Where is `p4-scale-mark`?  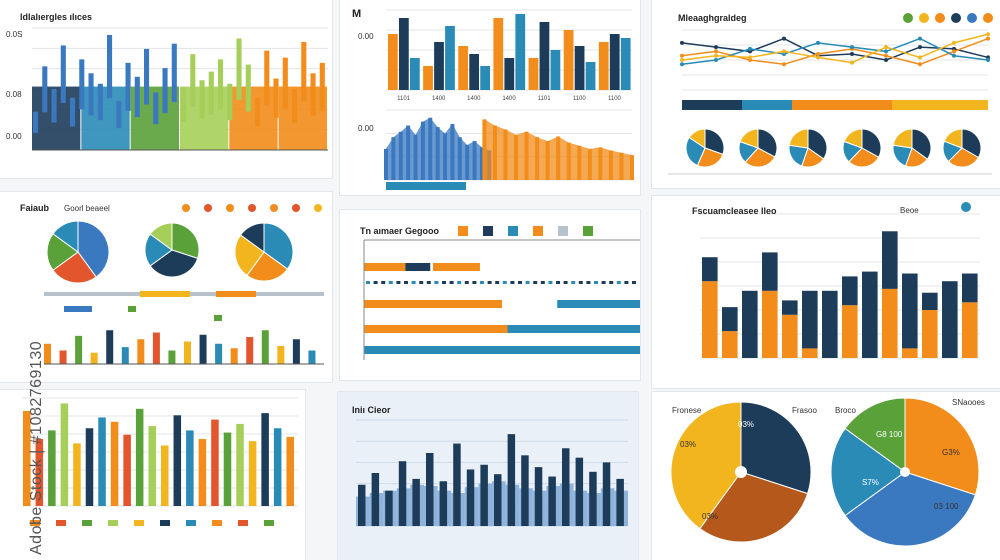
p4-scale-mark is located at coordinates (236, 294).